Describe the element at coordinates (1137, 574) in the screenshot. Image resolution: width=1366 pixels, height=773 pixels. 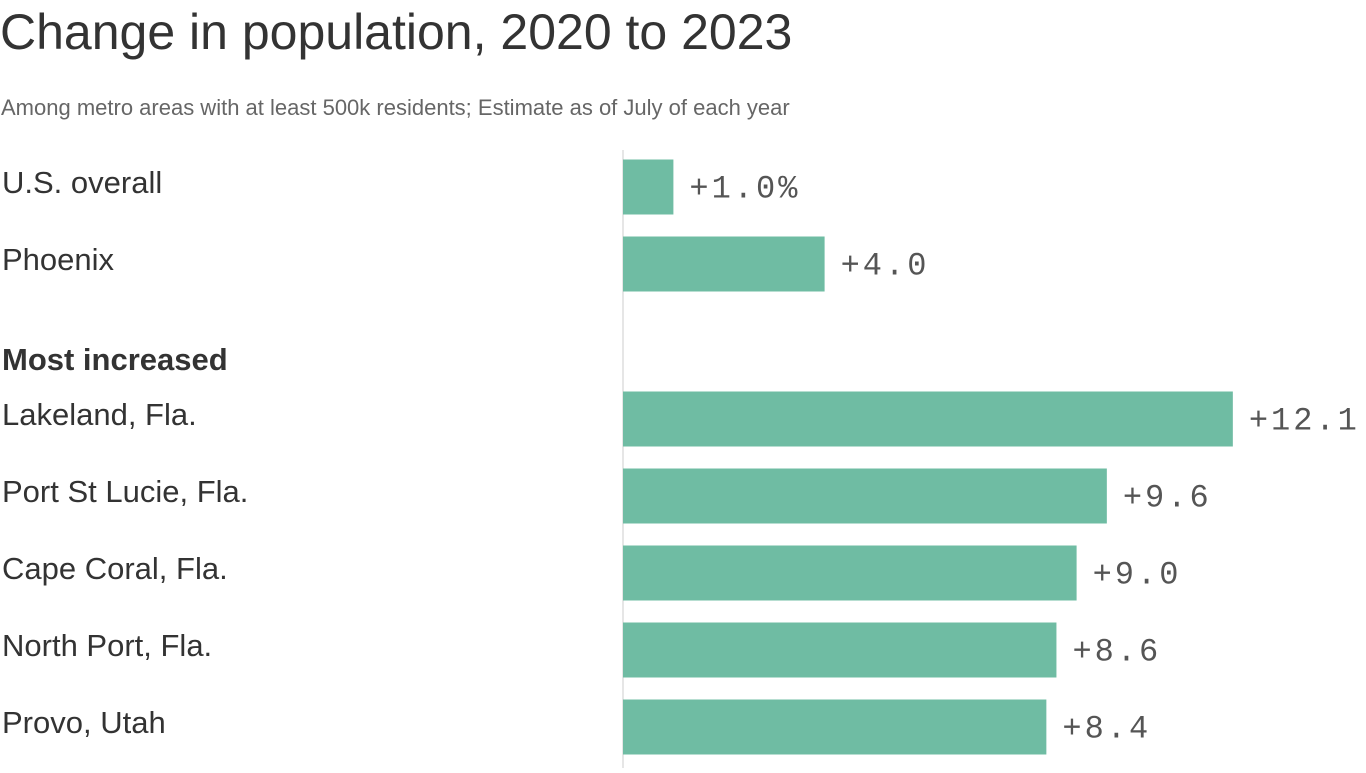
I see `value-label: +9.0` at that location.